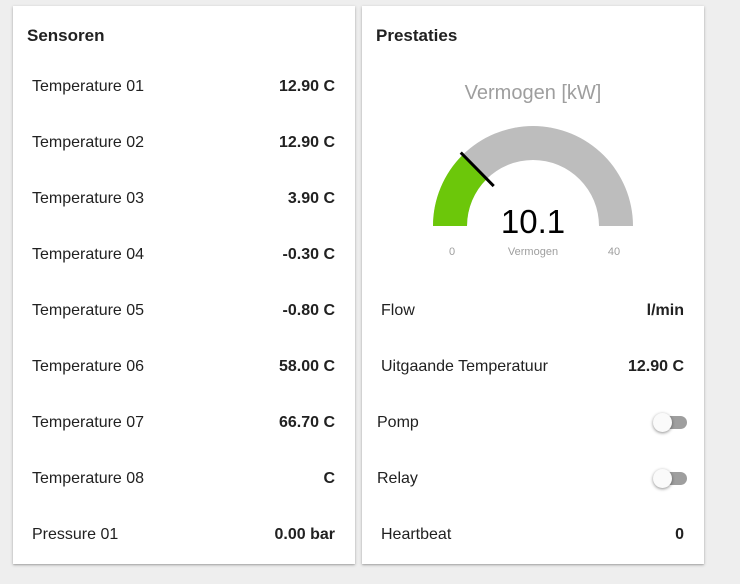  Describe the element at coordinates (308, 310) in the screenshot. I see `sensor-value: -0.80 C` at that location.